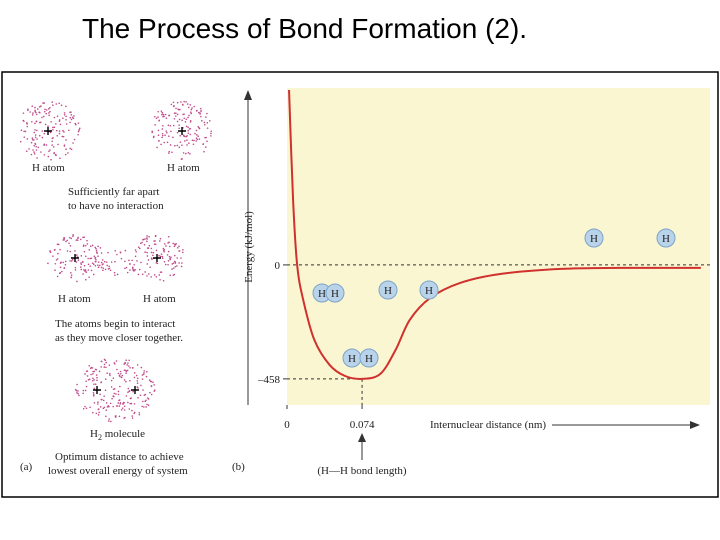 This screenshot has height=540, width=720. What do you see at coordinates (429, 291) in the screenshot?
I see `atom-symbol: H` at bounding box center [429, 291].